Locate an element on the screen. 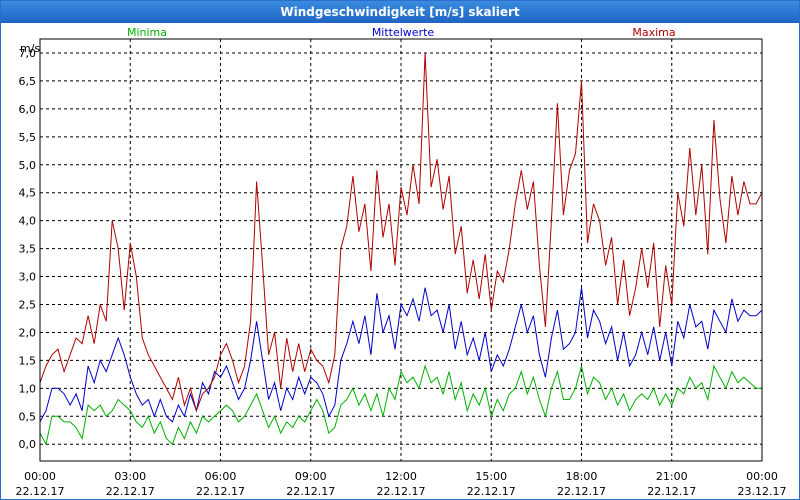  y-tick-label: 6,5 is located at coordinates (28, 81).